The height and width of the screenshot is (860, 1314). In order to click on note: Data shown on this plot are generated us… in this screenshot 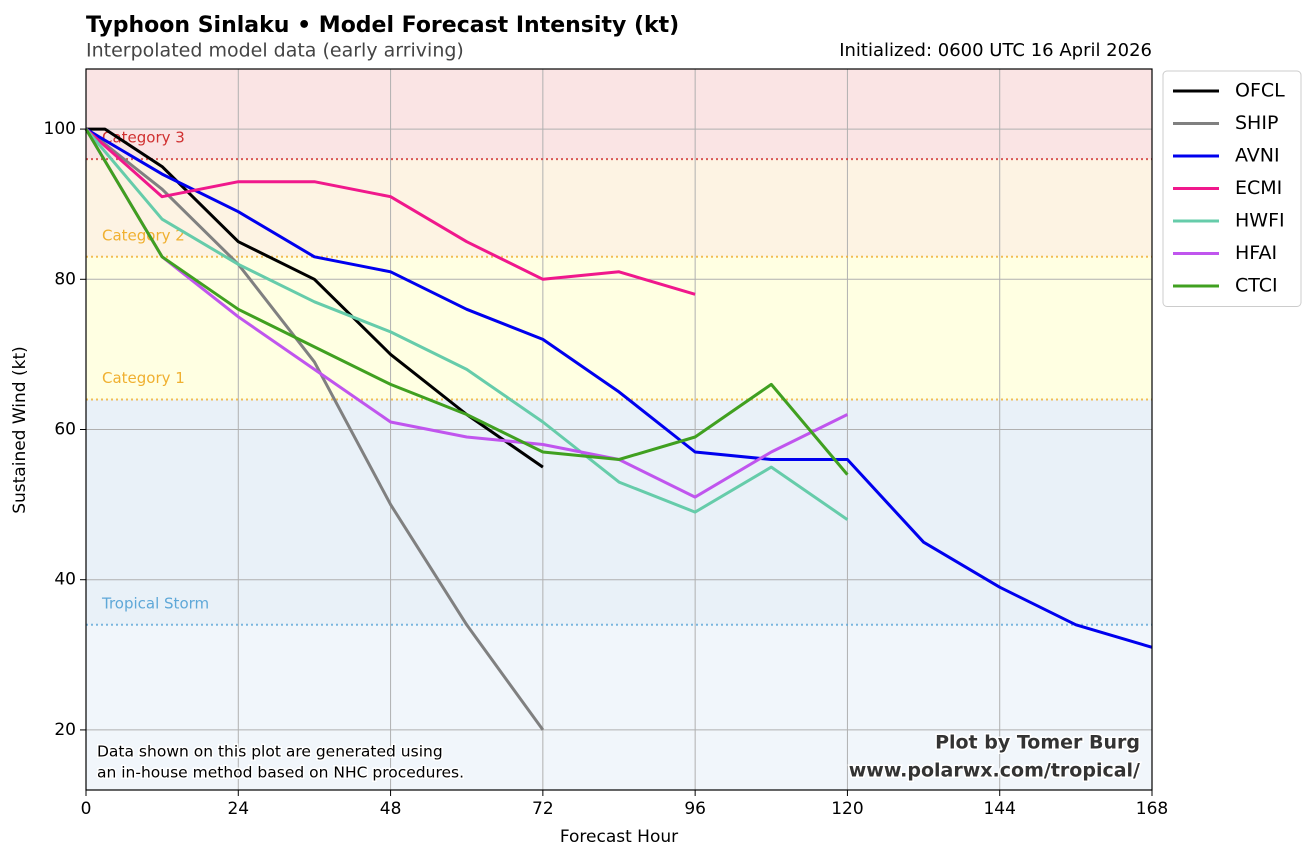, I will do `click(270, 752)`.